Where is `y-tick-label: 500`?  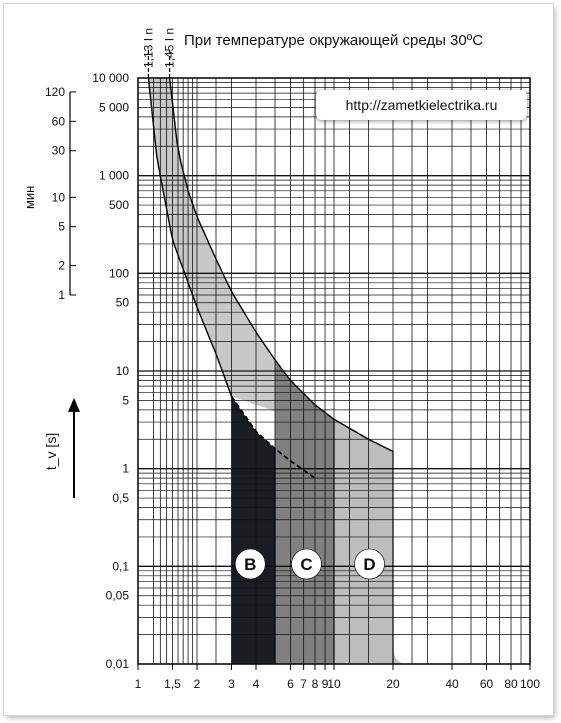
y-tick-label: 500 is located at coordinates (119, 205).